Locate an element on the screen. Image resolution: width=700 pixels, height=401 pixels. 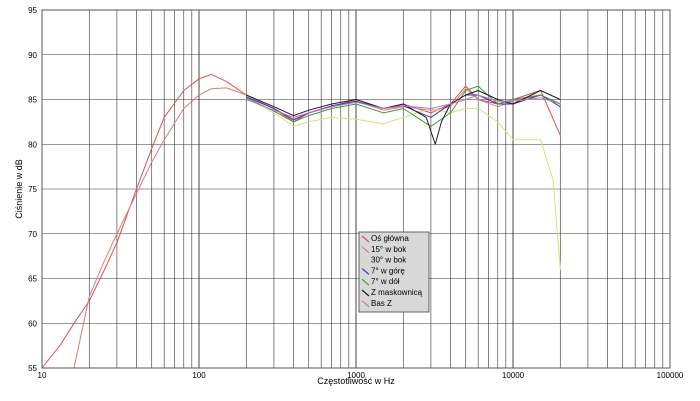
x-tick-label: 100 is located at coordinates (199, 375).